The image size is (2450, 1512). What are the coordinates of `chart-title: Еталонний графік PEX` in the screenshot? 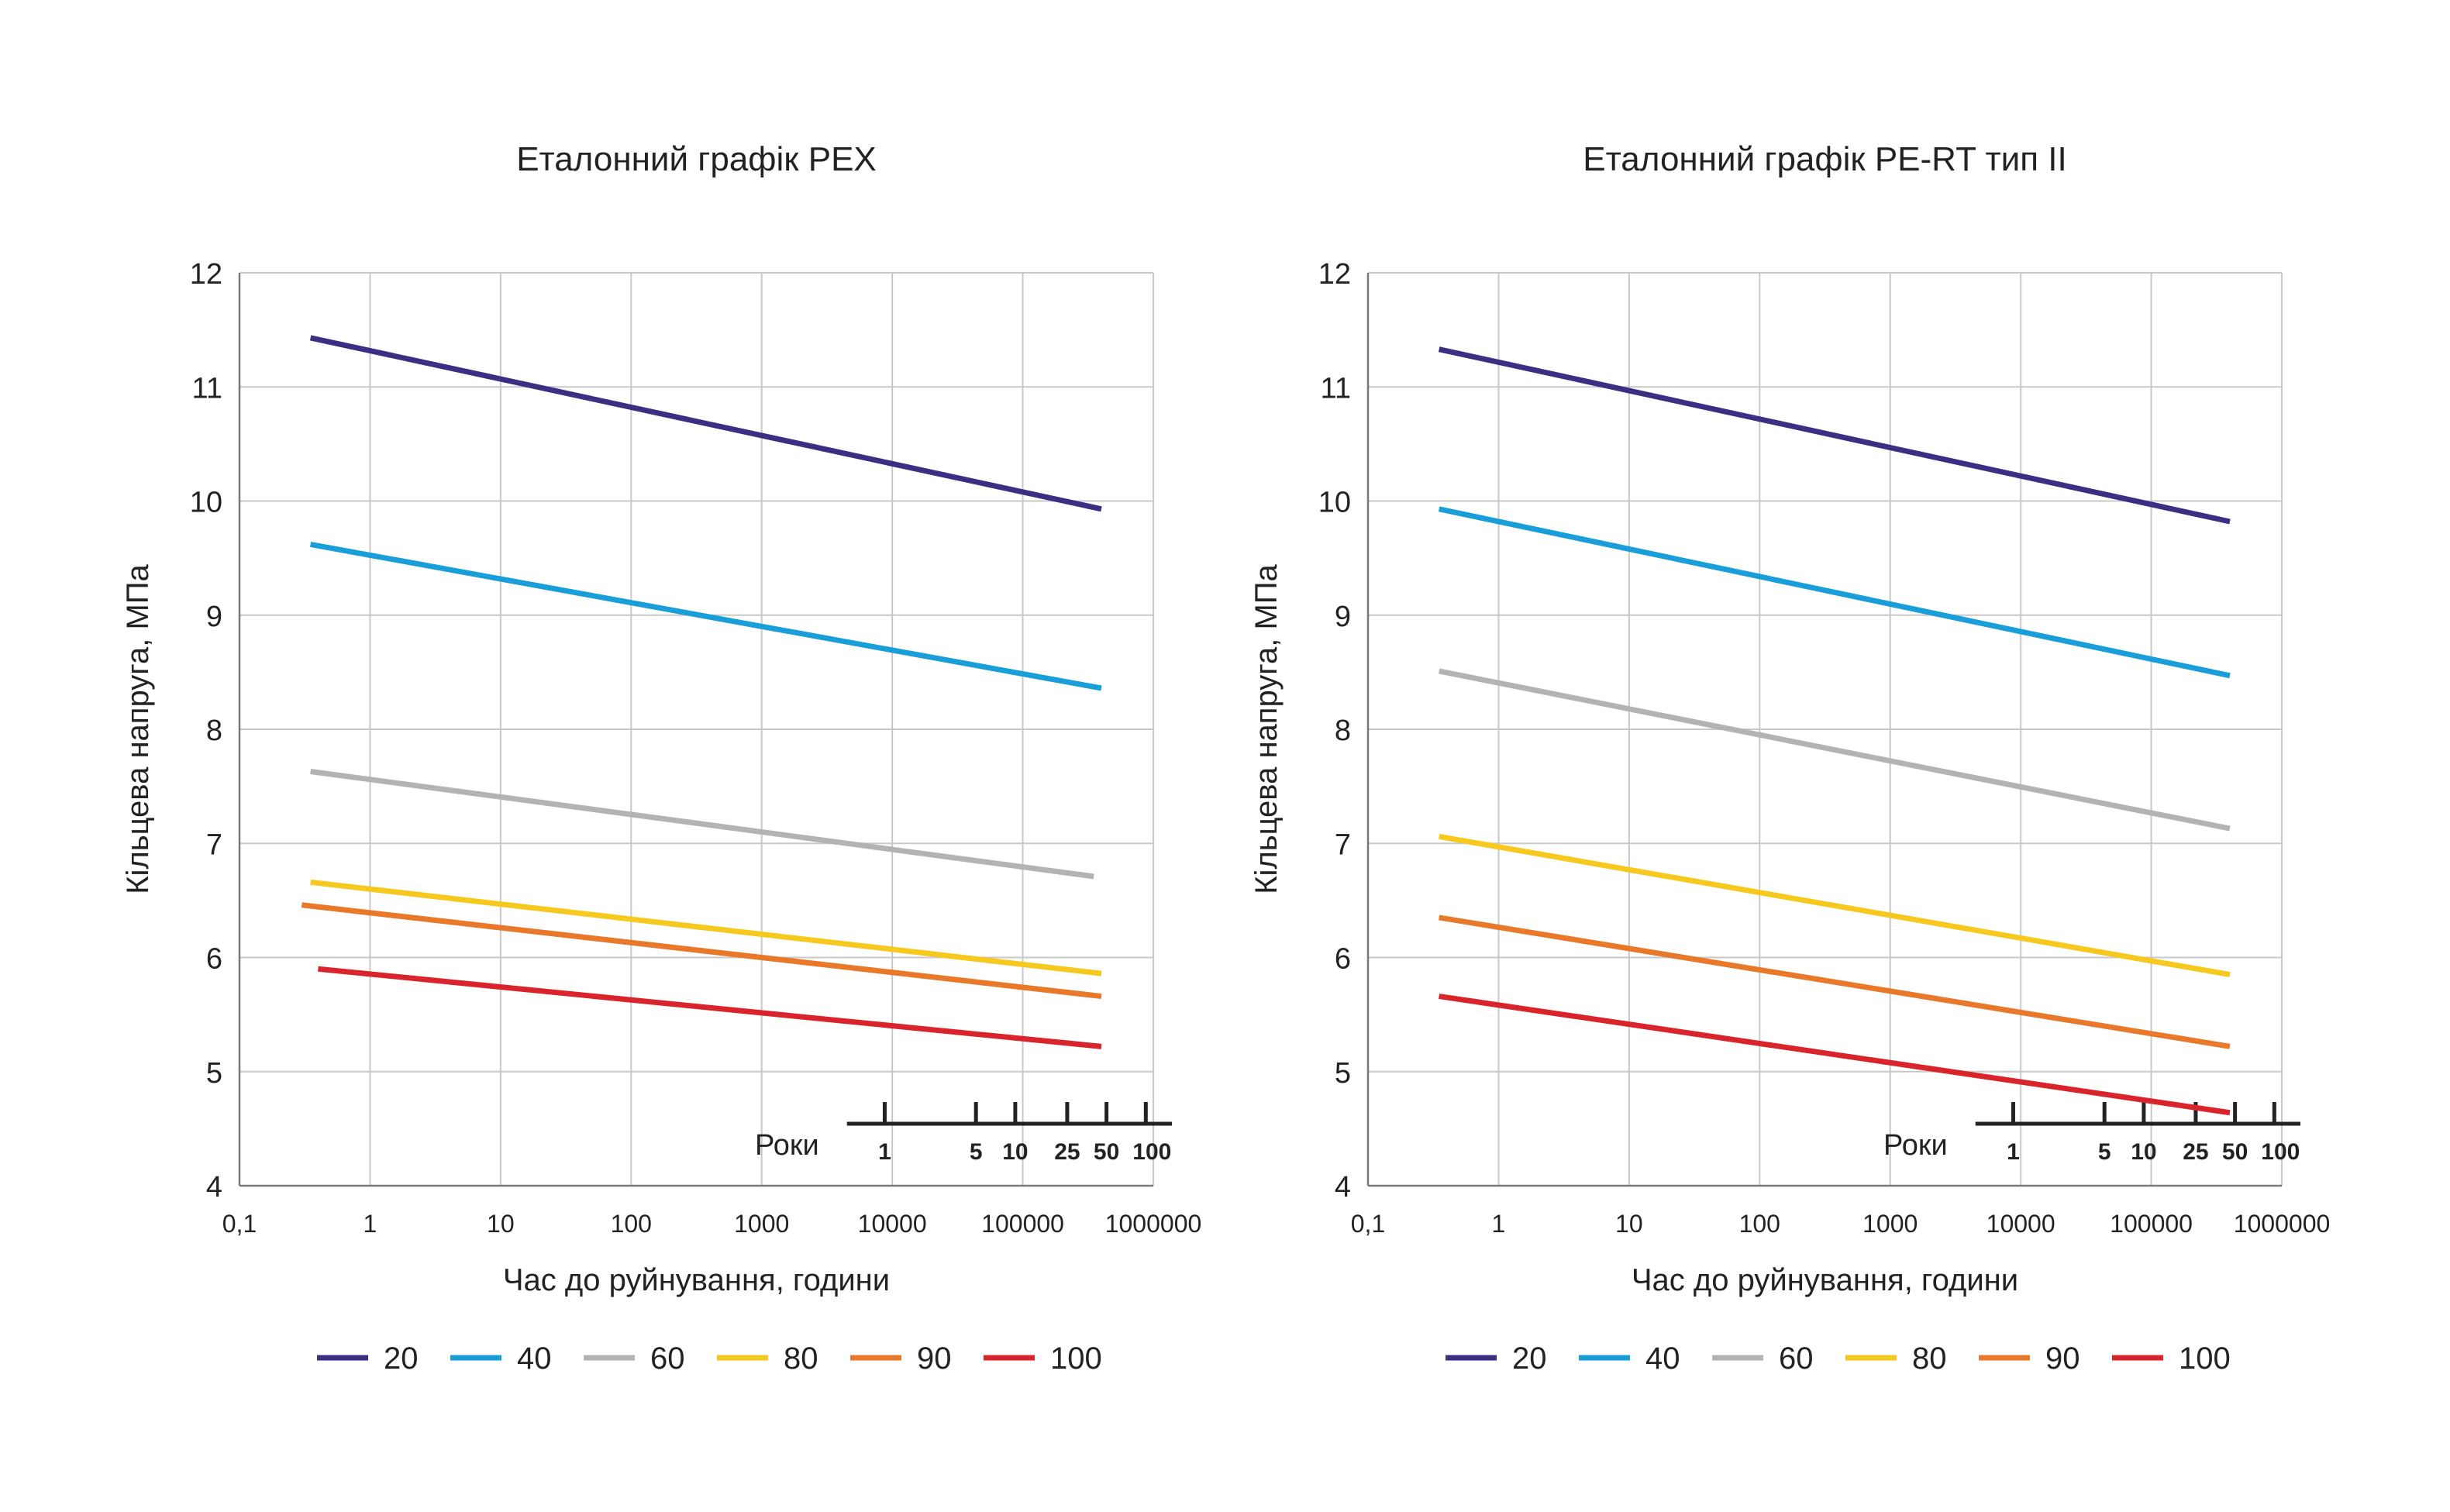 It's located at (696, 159).